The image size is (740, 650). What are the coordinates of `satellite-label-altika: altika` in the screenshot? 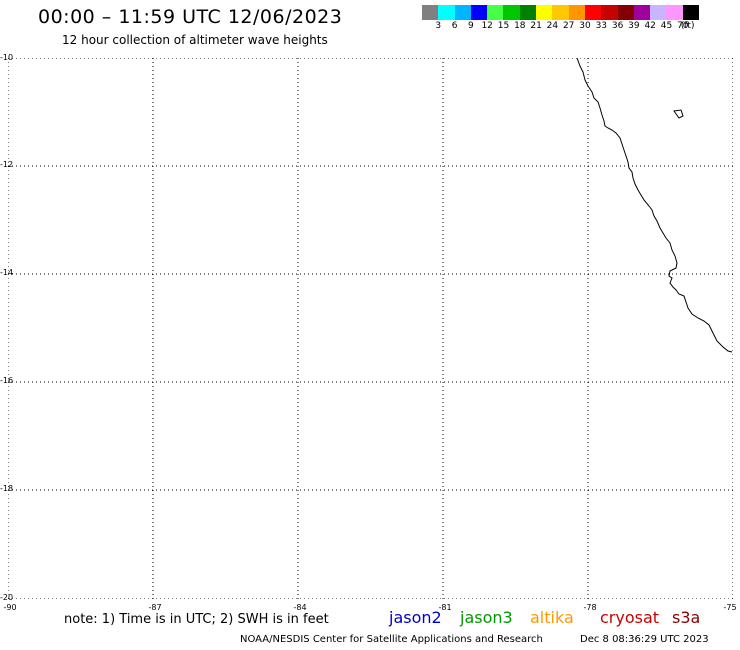 It's located at (552, 617).